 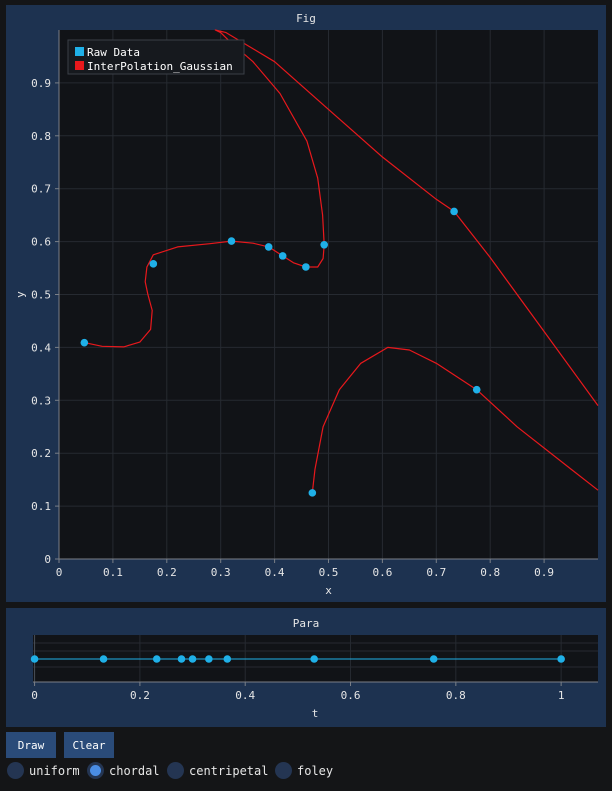 What do you see at coordinates (306, 623) in the screenshot?
I see `para-title: Para` at bounding box center [306, 623].